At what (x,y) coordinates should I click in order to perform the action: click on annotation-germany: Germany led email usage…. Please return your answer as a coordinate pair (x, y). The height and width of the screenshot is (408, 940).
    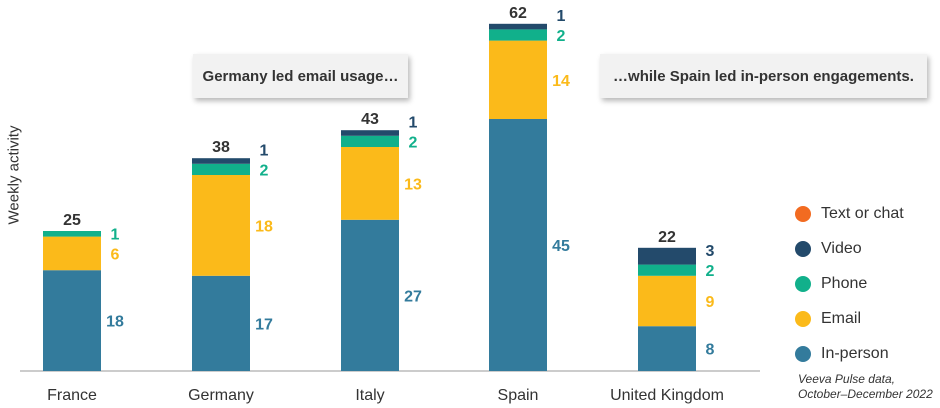
    Looking at the image, I should click on (300, 76).